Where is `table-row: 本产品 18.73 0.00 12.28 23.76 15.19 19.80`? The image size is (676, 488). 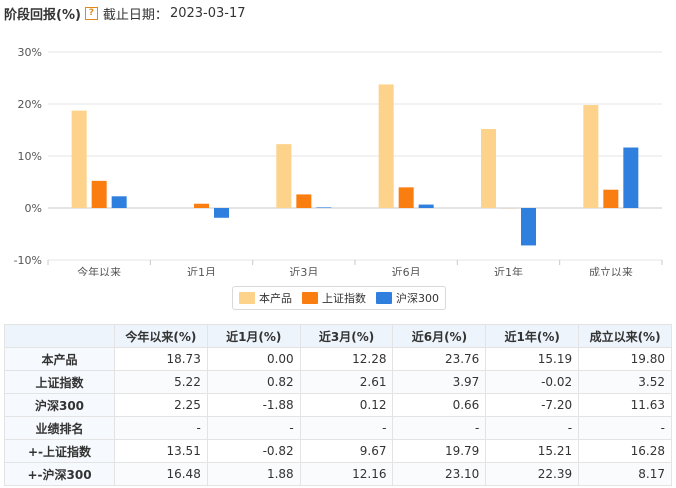 table-row: 本产品 18.73 0.00 12.28 23.76 15.19 19.80 is located at coordinates (338, 359).